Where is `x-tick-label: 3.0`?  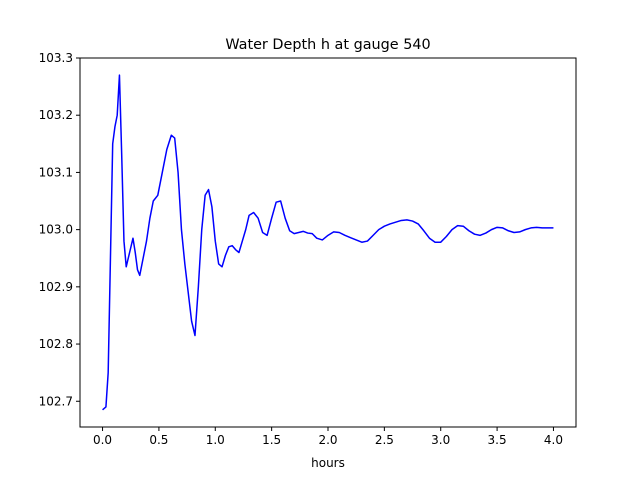 x-tick-label: 3.0 is located at coordinates (440, 440).